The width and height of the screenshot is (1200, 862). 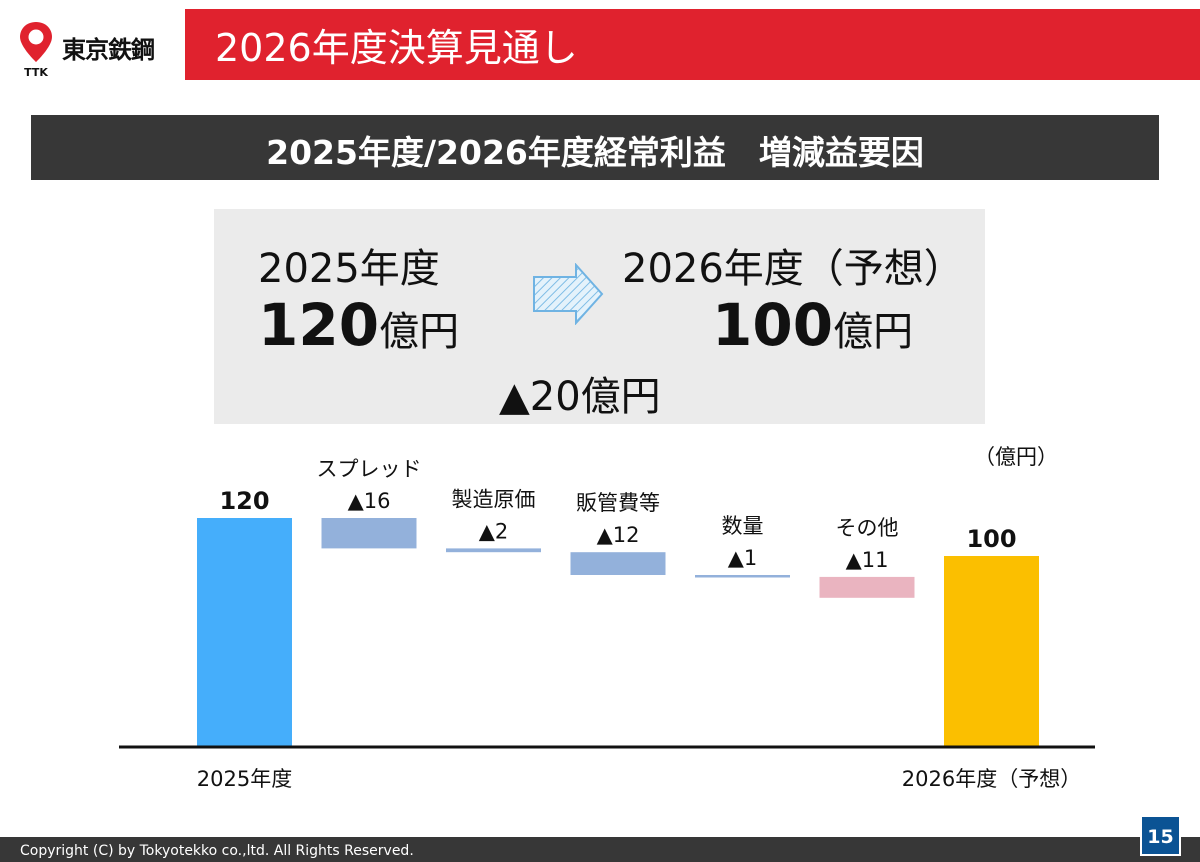 I want to click on logo: TTK 東京鉄鋼, so click(x=91, y=40).